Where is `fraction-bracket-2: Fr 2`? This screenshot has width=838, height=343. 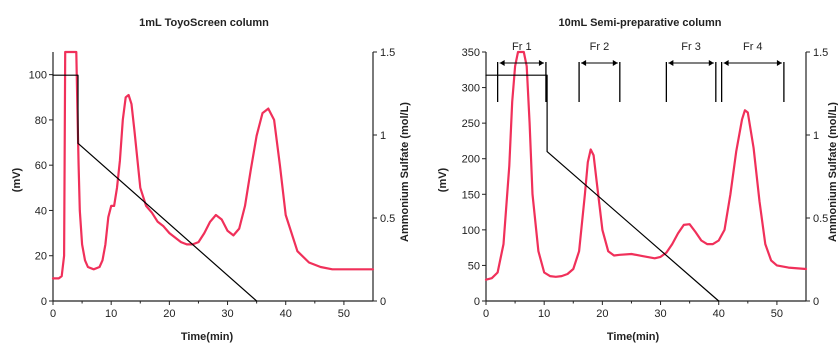 fraction-bracket-2: Fr 2 is located at coordinates (599, 71).